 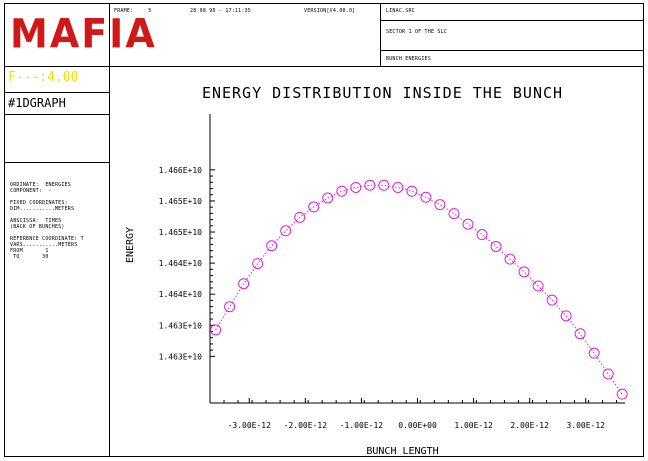 I want to click on x-tick-label: 2.00E-12, so click(x=529, y=425).